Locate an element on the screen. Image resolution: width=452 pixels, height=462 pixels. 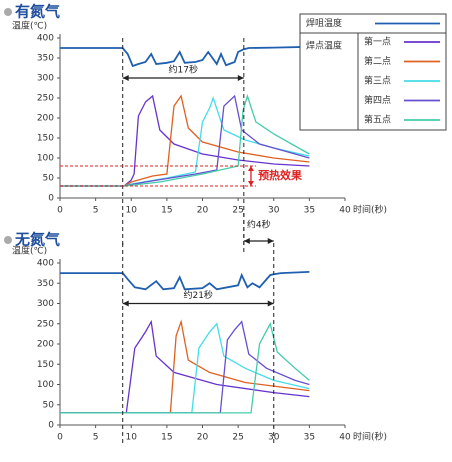
legend-label: 第四点 is located at coordinates (377, 100).